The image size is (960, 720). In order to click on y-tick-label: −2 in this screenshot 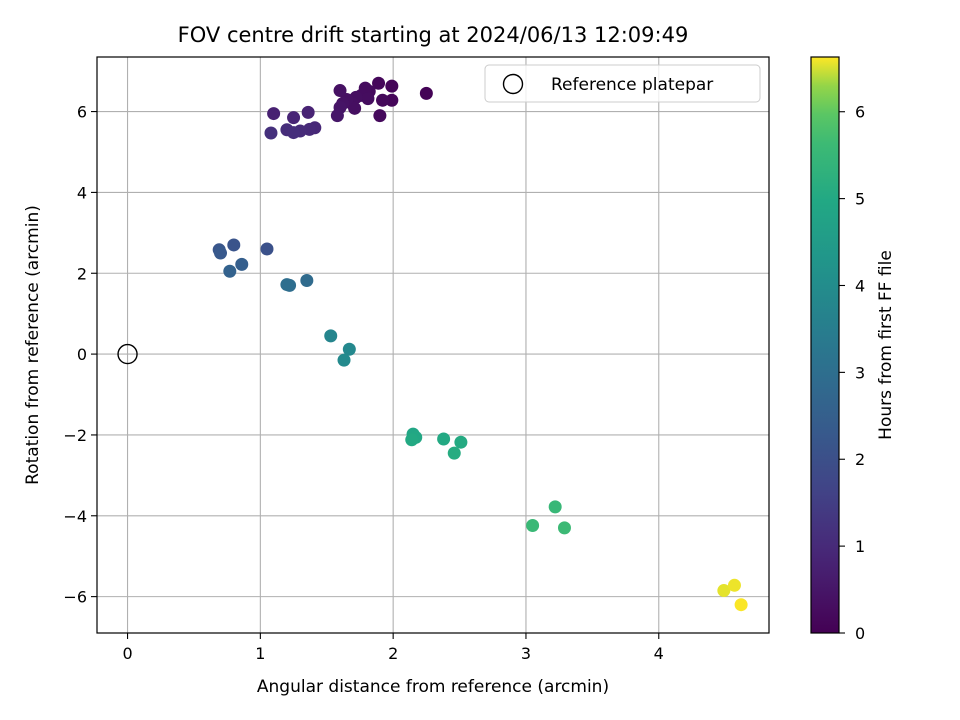, I will do `click(75, 435)`.